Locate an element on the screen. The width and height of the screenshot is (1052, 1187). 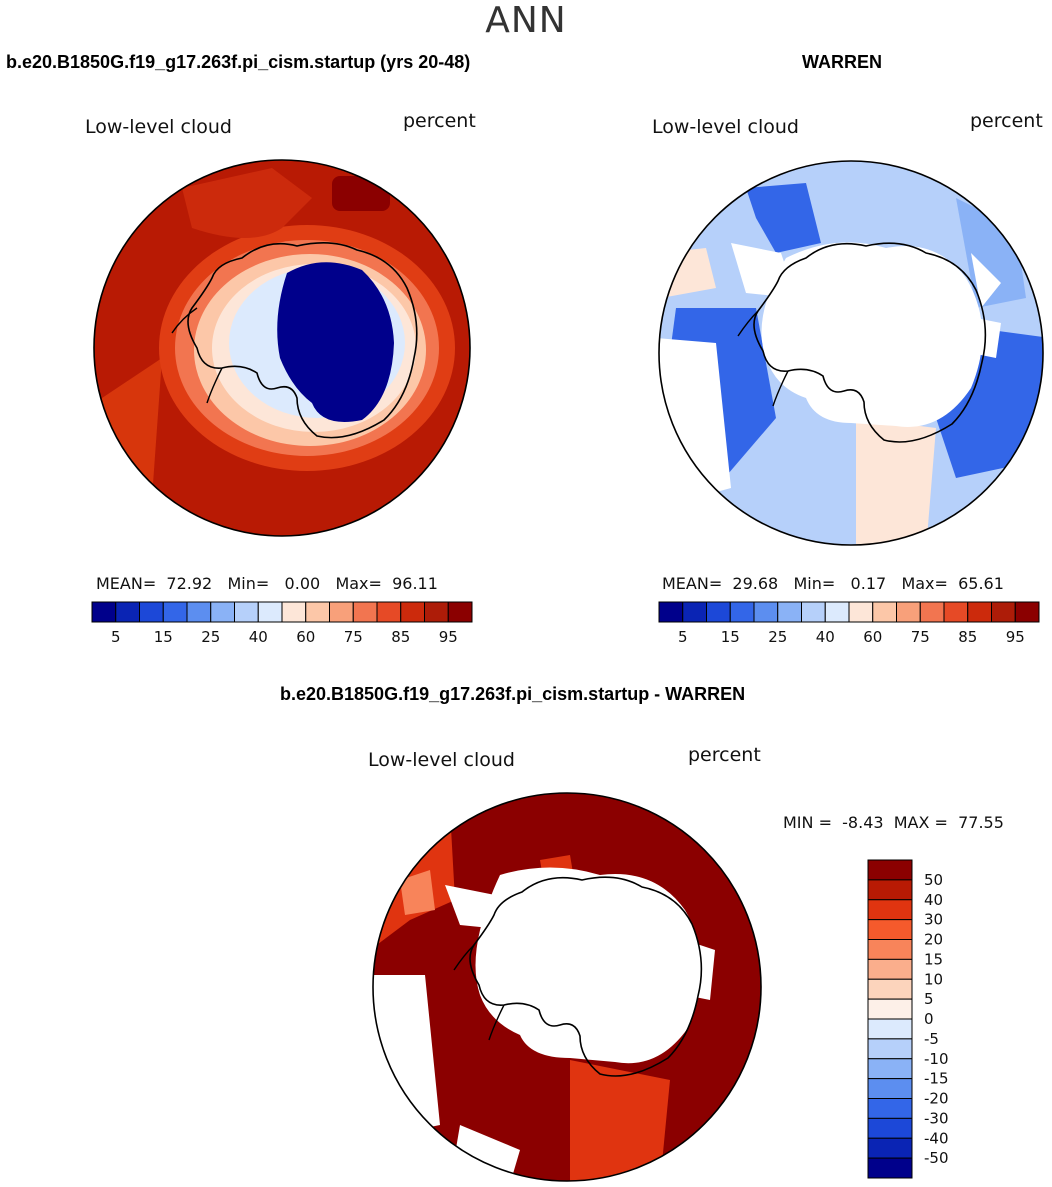
colorbar-tick-label: -5 is located at coordinates (931, 1039).